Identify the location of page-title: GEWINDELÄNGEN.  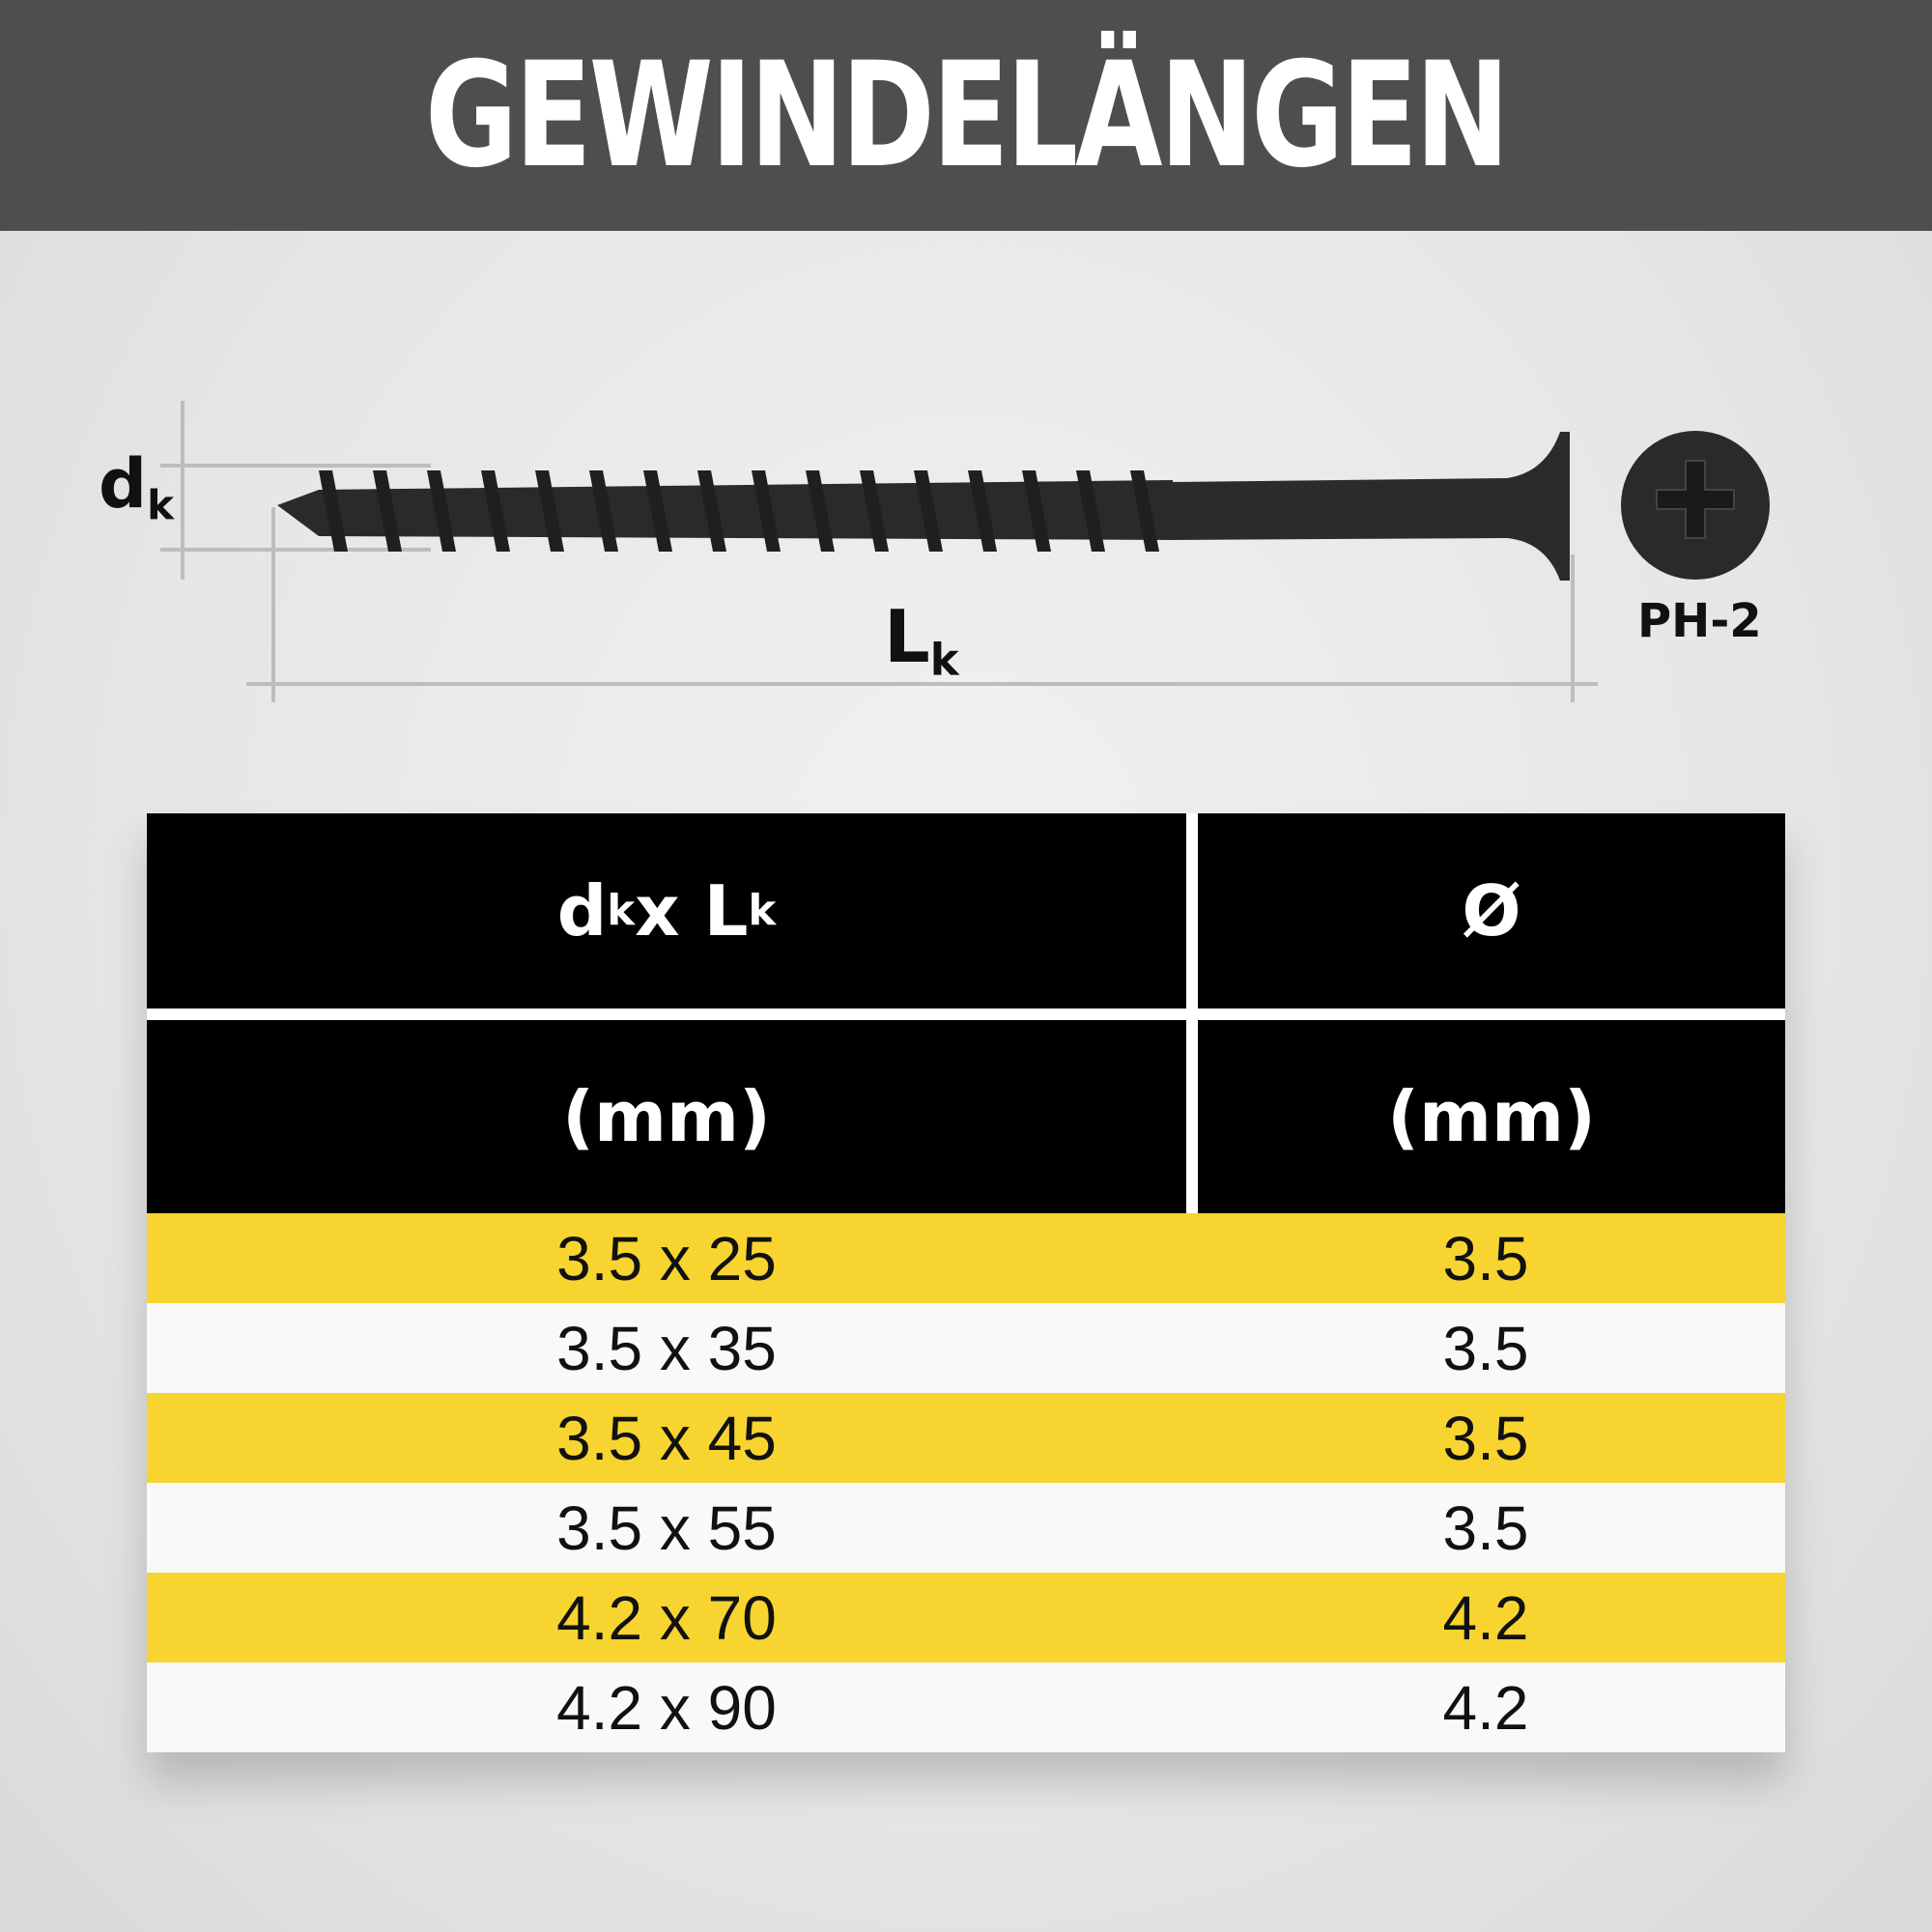
(967, 115).